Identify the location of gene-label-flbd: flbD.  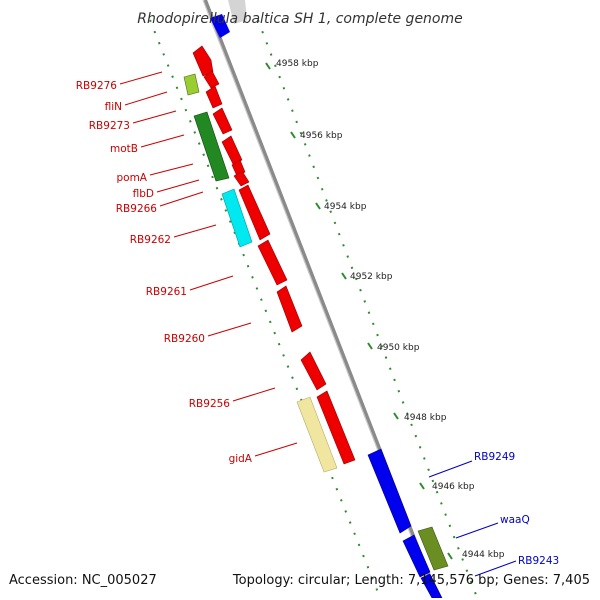
(143, 194).